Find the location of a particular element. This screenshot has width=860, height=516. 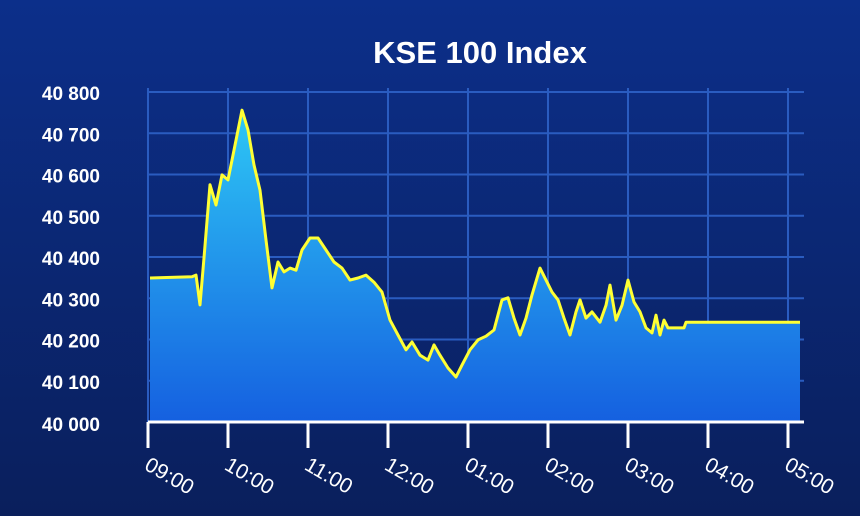

y-tick-label: 40 500 is located at coordinates (71, 218).